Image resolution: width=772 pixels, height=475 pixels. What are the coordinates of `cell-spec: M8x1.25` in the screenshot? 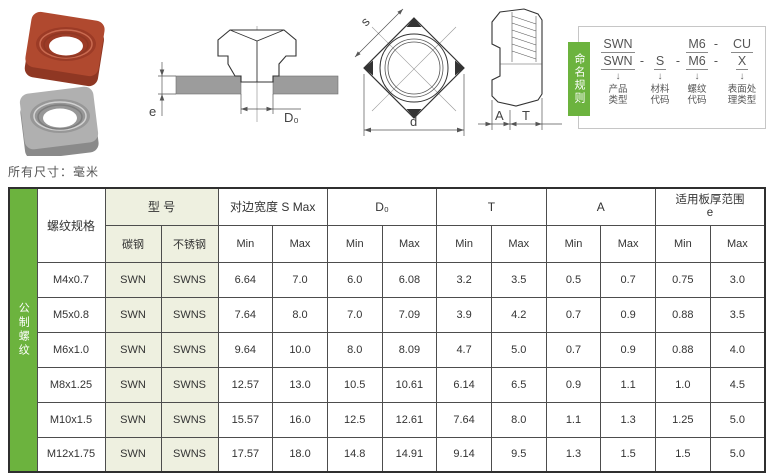 It's located at (71, 384).